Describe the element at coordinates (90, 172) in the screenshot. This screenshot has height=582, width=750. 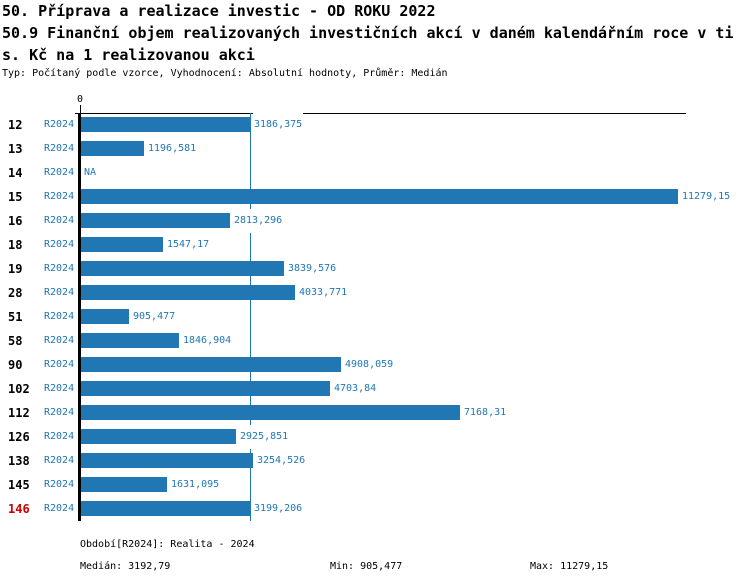
I see `na-value-label: NA` at that location.